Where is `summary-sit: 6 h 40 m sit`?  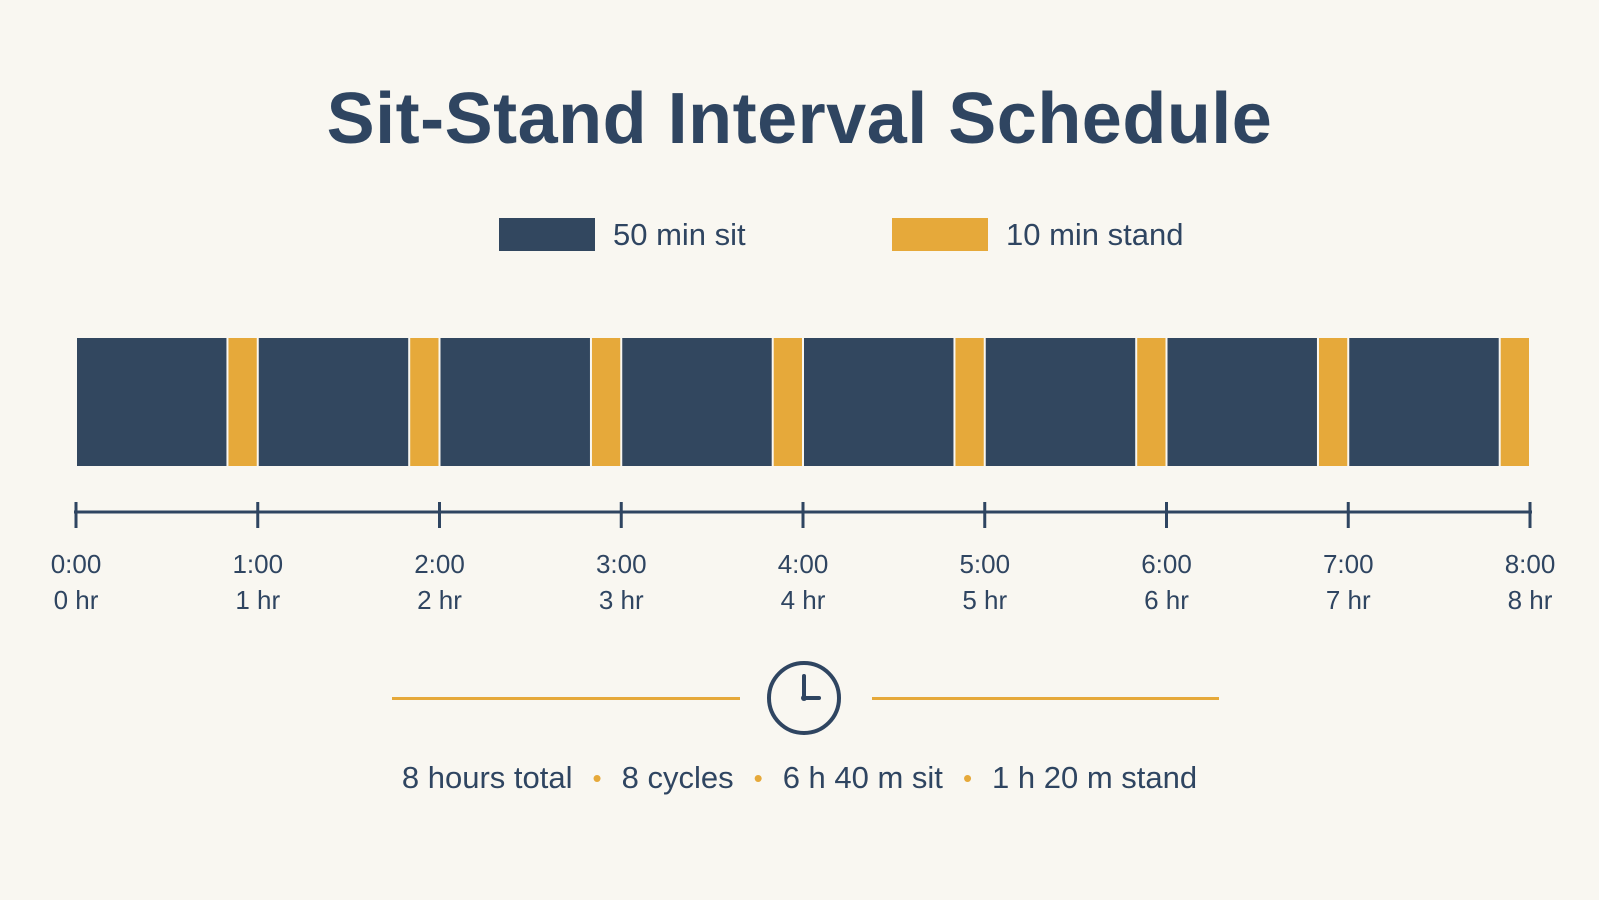 summary-sit: 6 h 40 m sit is located at coordinates (862, 777).